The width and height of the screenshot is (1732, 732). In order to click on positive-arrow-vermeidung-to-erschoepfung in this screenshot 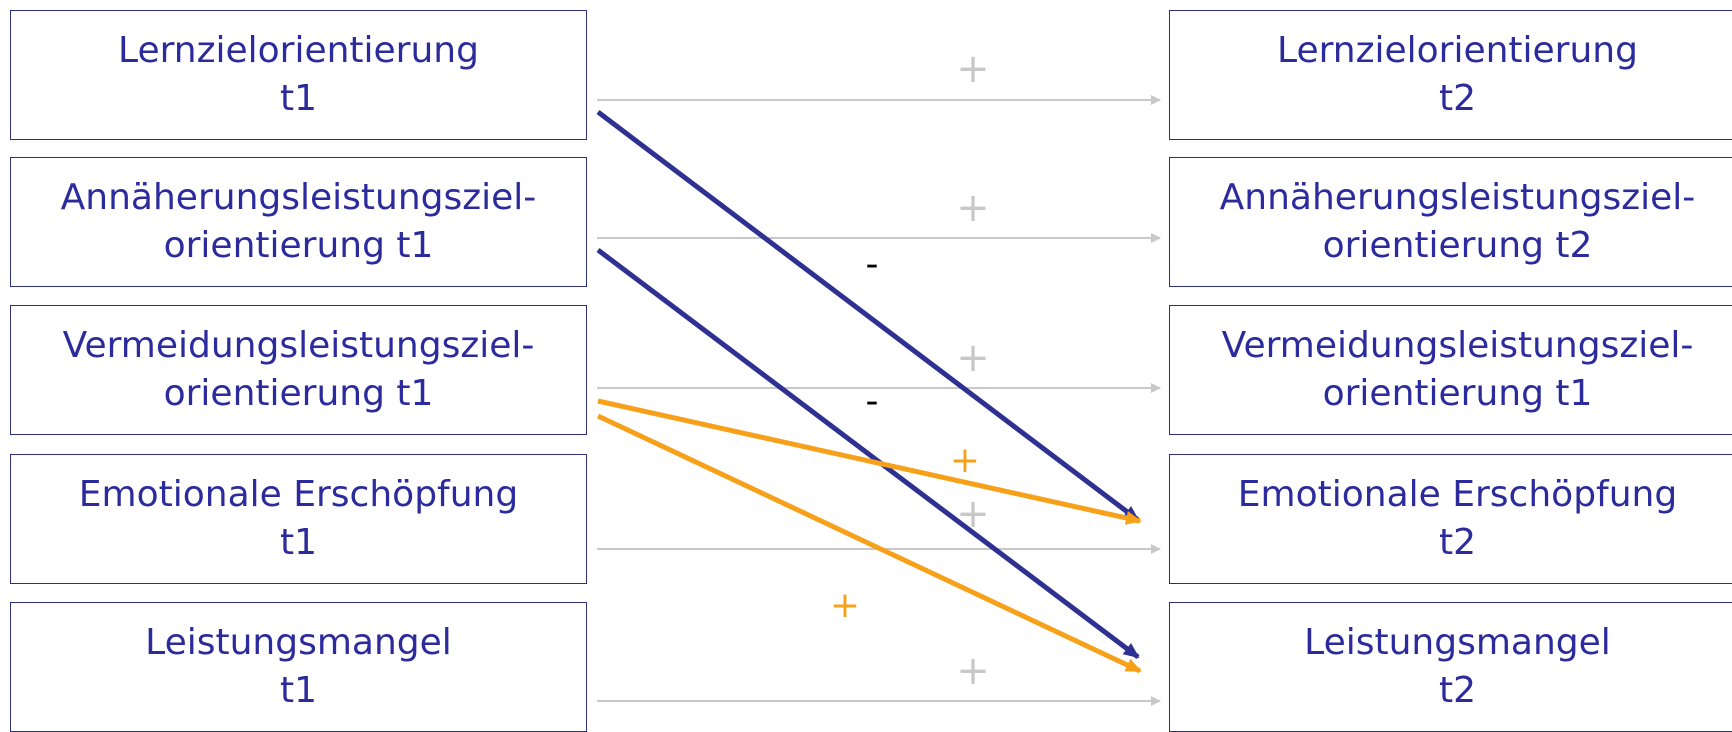, I will do `click(869, 461)`.